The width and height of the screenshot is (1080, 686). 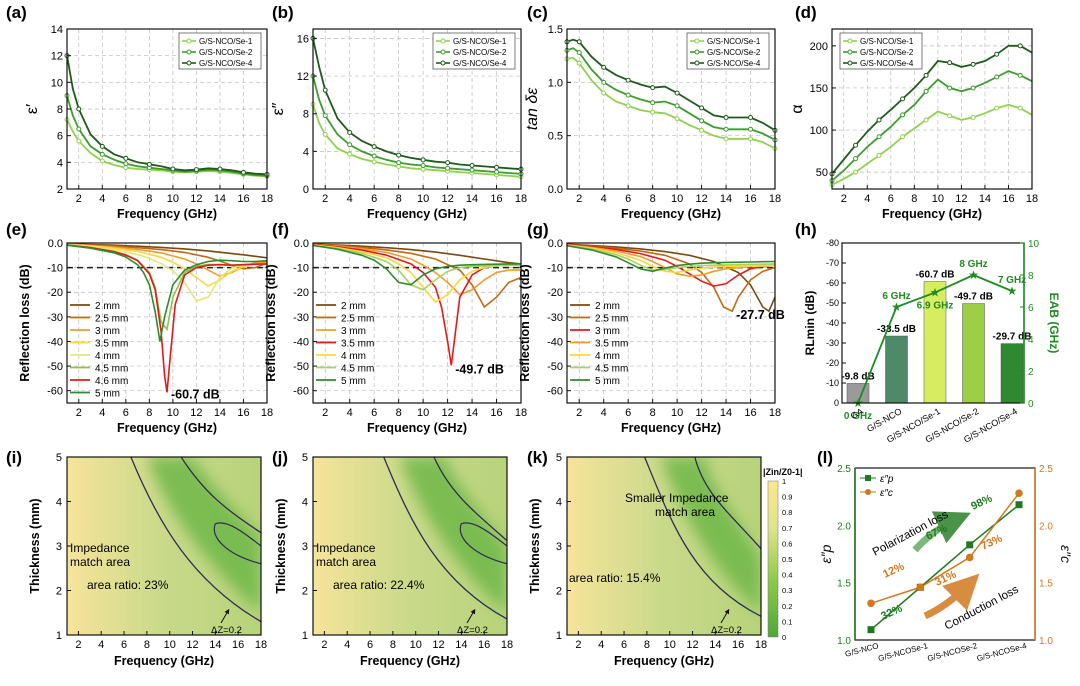 What do you see at coordinates (886, 493) in the screenshot?
I see `legend-label: ε″c` at bounding box center [886, 493].